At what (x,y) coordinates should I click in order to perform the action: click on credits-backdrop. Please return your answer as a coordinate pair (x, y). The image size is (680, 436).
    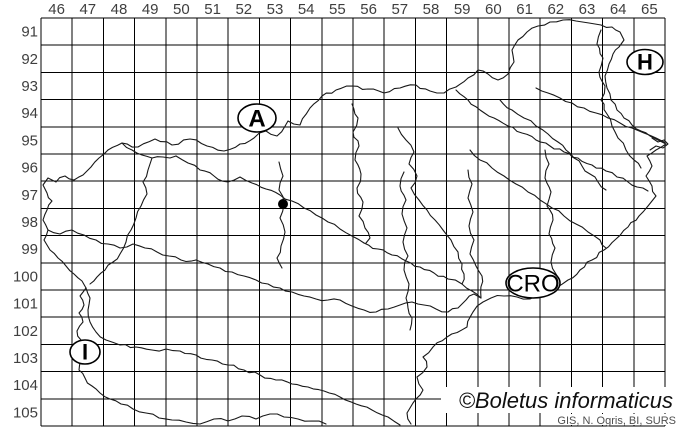
    Looking at the image, I should click on (614, 419).